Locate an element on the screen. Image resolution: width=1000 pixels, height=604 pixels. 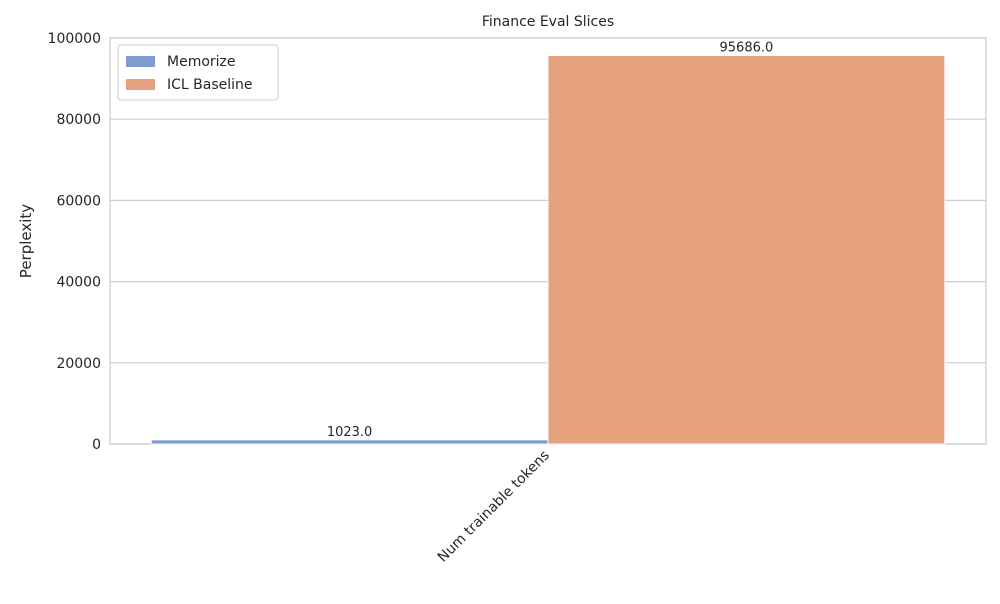
x-tick-labels: Num trainable tokens is located at coordinates (494, 507).